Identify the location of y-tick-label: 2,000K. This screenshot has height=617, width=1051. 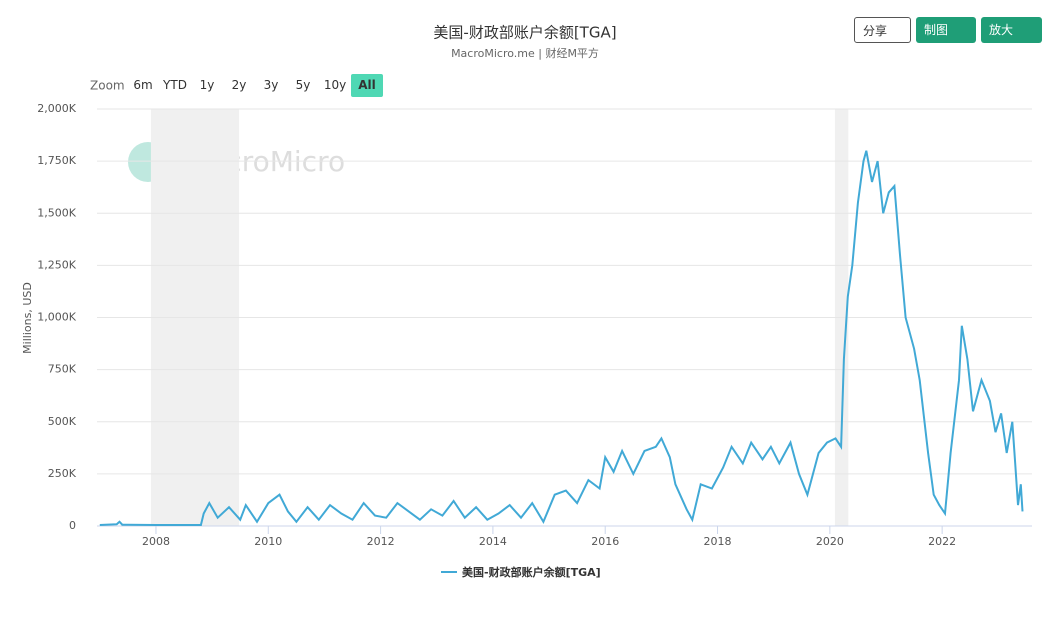
(56, 108).